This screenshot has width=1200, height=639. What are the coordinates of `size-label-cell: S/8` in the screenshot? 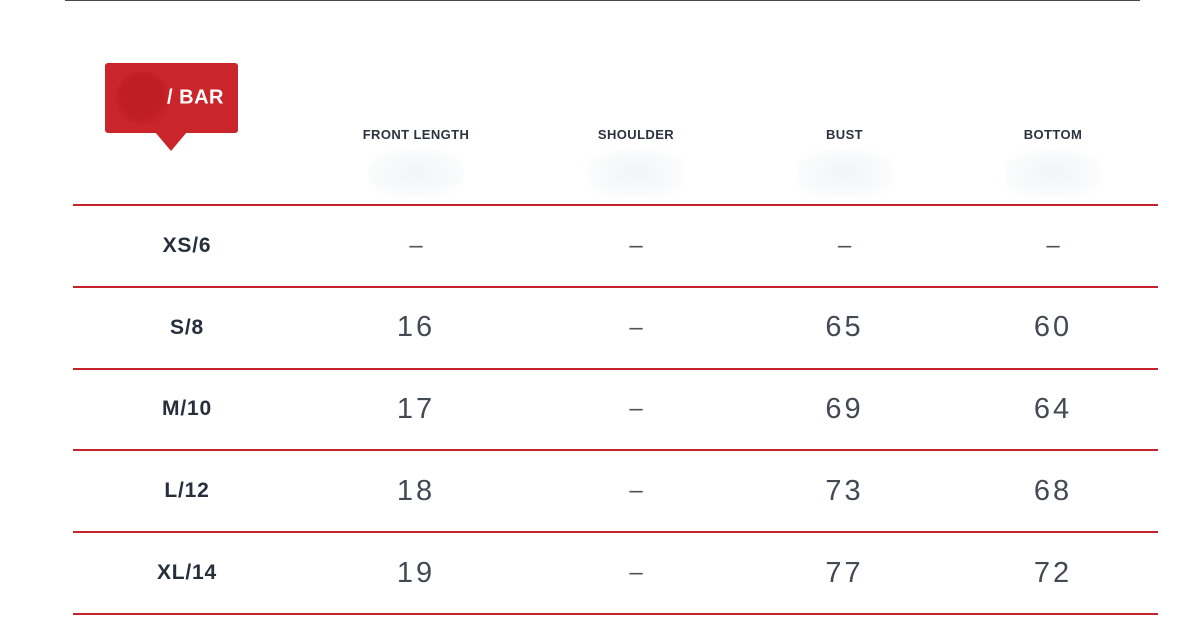 It's located at (187, 327).